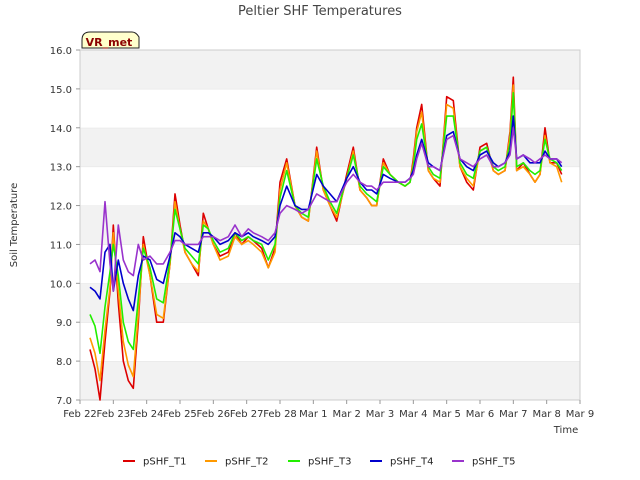 The width and height of the screenshot is (640, 480). I want to click on x-tick-label: Mar 2, so click(346, 414).